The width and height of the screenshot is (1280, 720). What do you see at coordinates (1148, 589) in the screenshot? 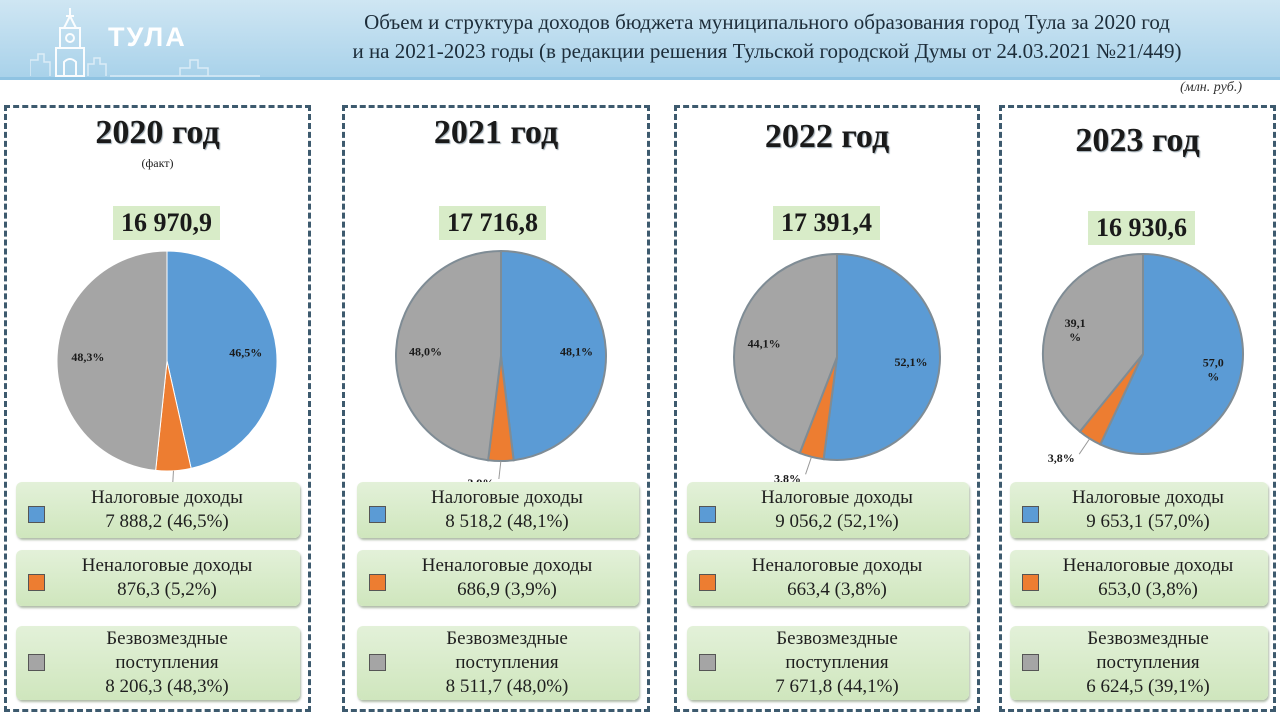
I see `legend-nontax-value: 653,0 (3,8%)` at bounding box center [1148, 589].